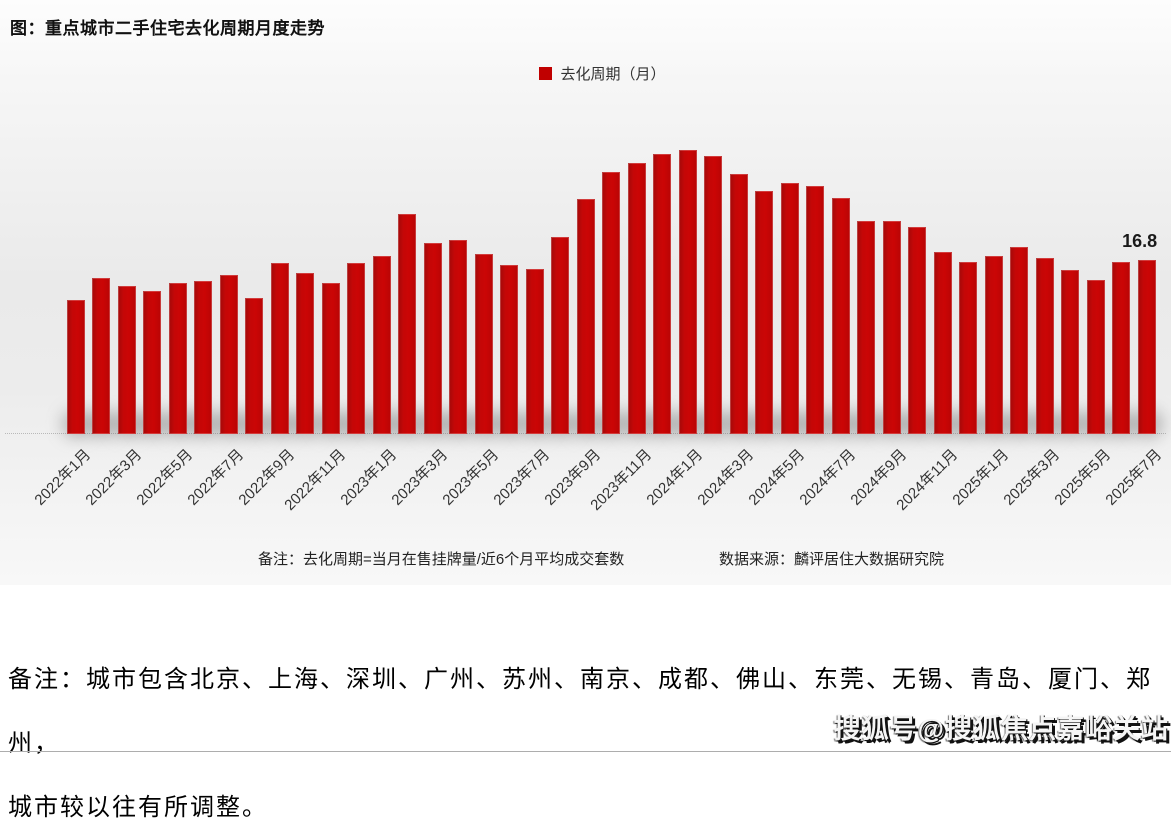 The image size is (1171, 840). What do you see at coordinates (1140, 241) in the screenshot?
I see `bar-value-label: 16.8` at bounding box center [1140, 241].